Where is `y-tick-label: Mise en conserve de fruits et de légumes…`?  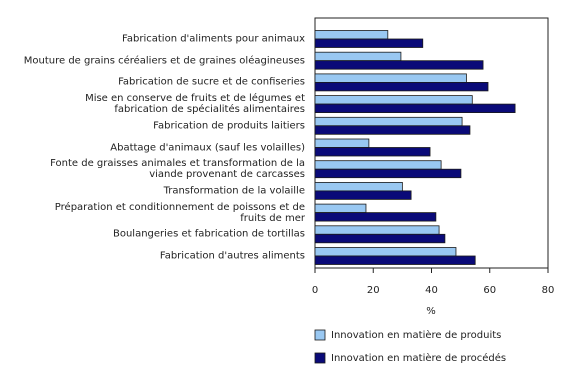 y-tick-label: Mise en conserve de fruits et de légumes… is located at coordinates (195, 104).